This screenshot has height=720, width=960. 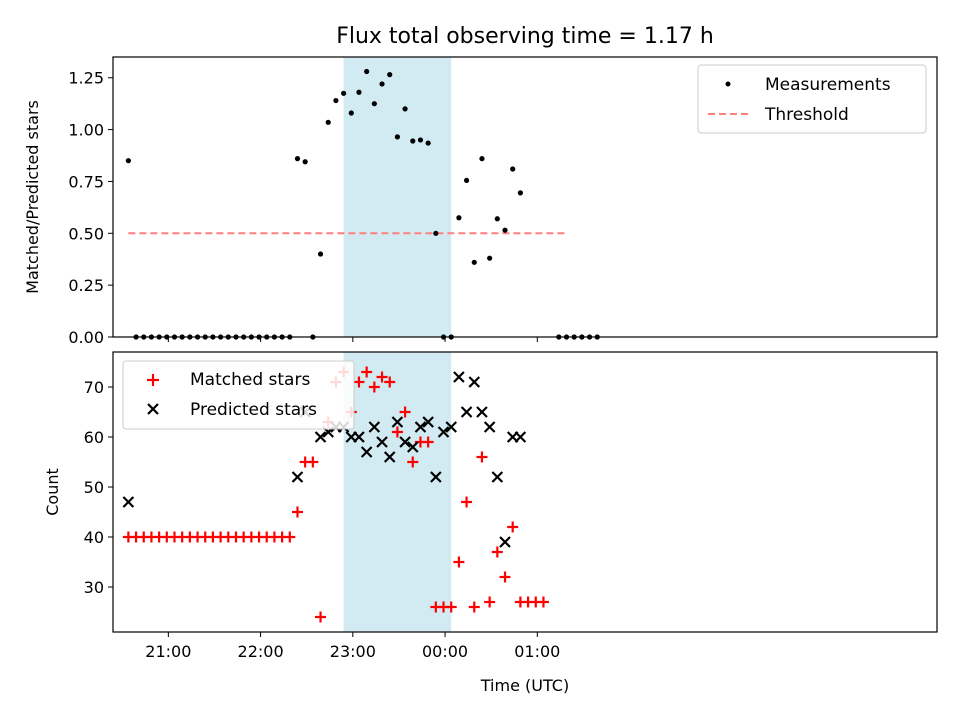 What do you see at coordinates (353, 651) in the screenshot?
I see `x-tick-label: 23:00` at bounding box center [353, 651].